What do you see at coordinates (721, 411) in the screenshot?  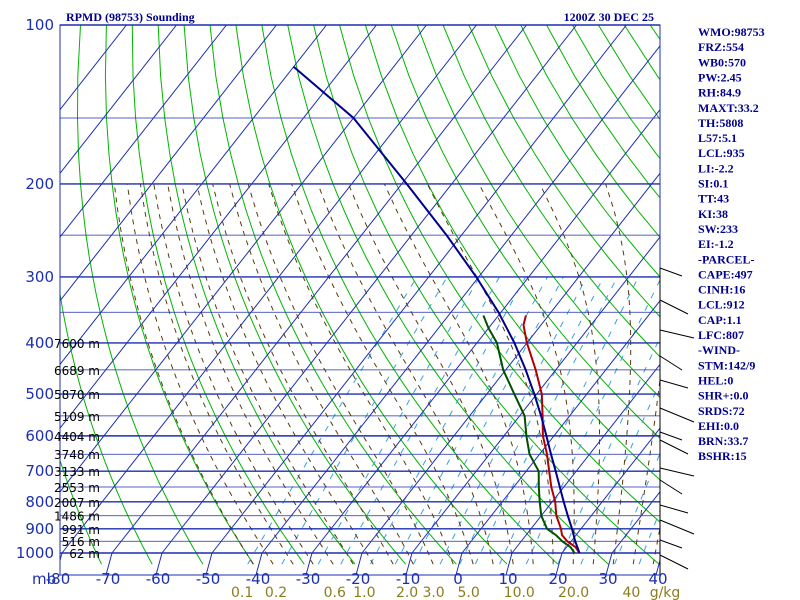 I see `index-value: SRDS:72` at bounding box center [721, 411].